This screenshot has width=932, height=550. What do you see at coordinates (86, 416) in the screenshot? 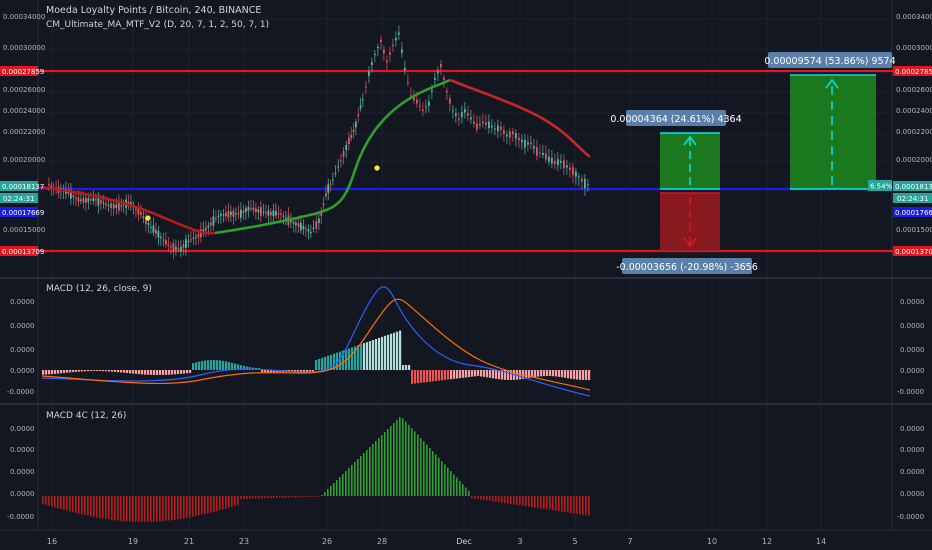
I see `macd4c-pane-title: MACD 4C (12, 26)` at bounding box center [86, 416].